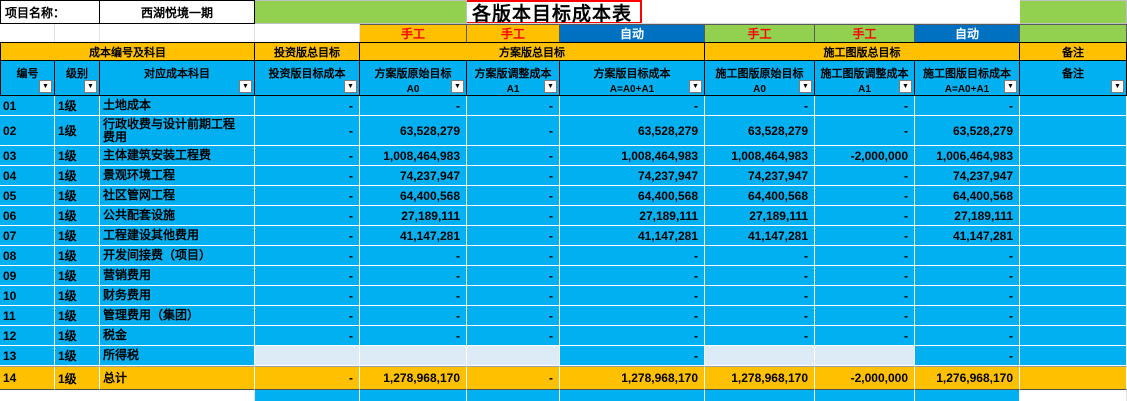 The height and width of the screenshot is (401, 1127). What do you see at coordinates (177, 316) in the screenshot?
I see `cell-subject: 管理费用（集团）` at bounding box center [177, 316].